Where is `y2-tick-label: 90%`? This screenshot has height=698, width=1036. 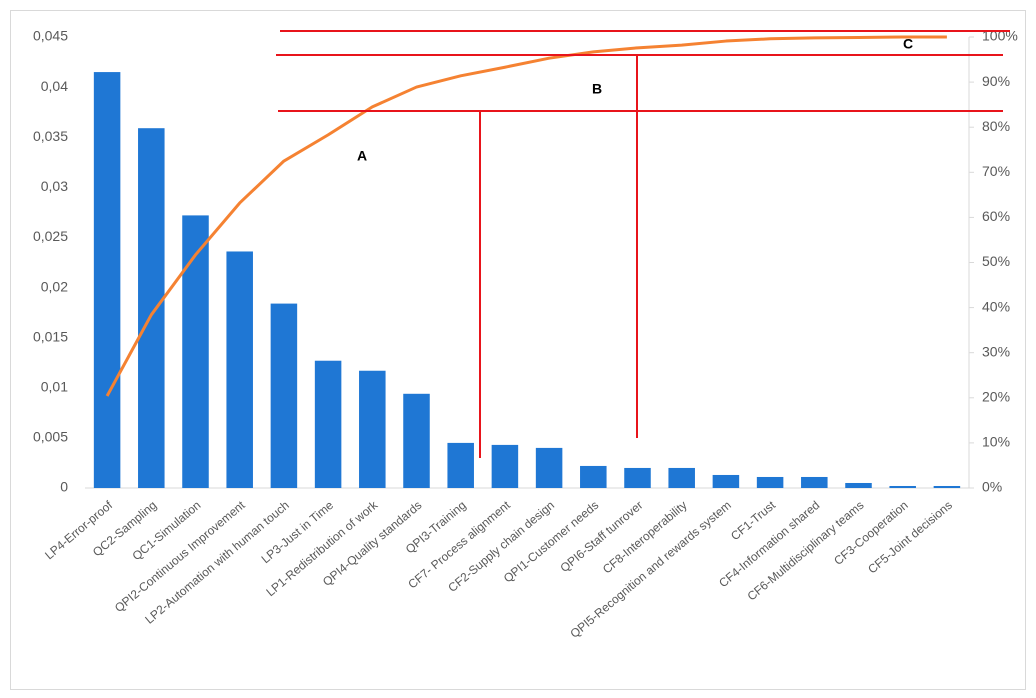 y2-tick-label: 90% is located at coordinates (996, 81).